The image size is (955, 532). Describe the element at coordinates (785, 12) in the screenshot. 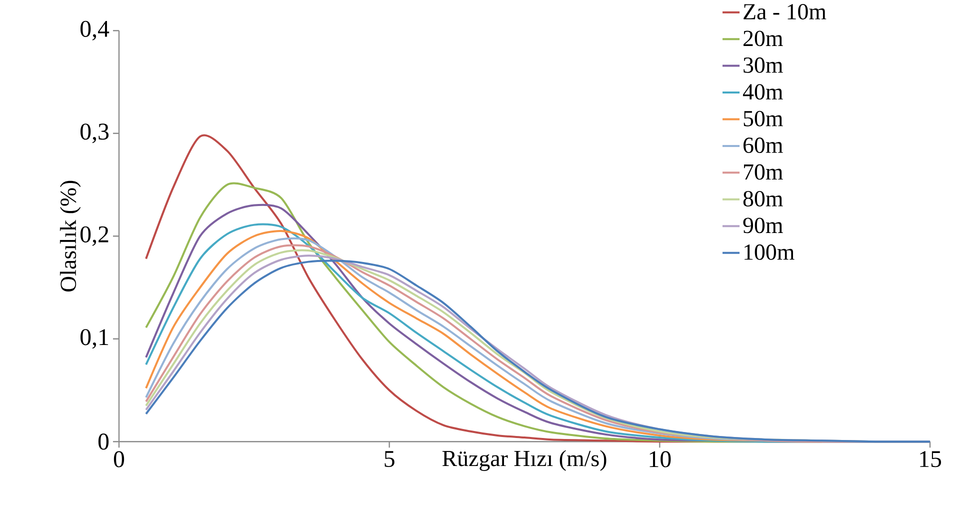

I see `legend-label: Za - 10m` at that location.